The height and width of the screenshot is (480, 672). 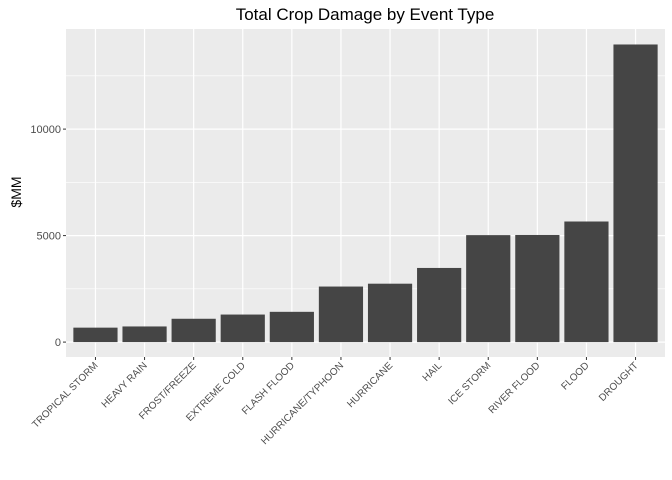 What do you see at coordinates (433, 372) in the screenshot?
I see `x-tick-label: HAIL` at bounding box center [433, 372].